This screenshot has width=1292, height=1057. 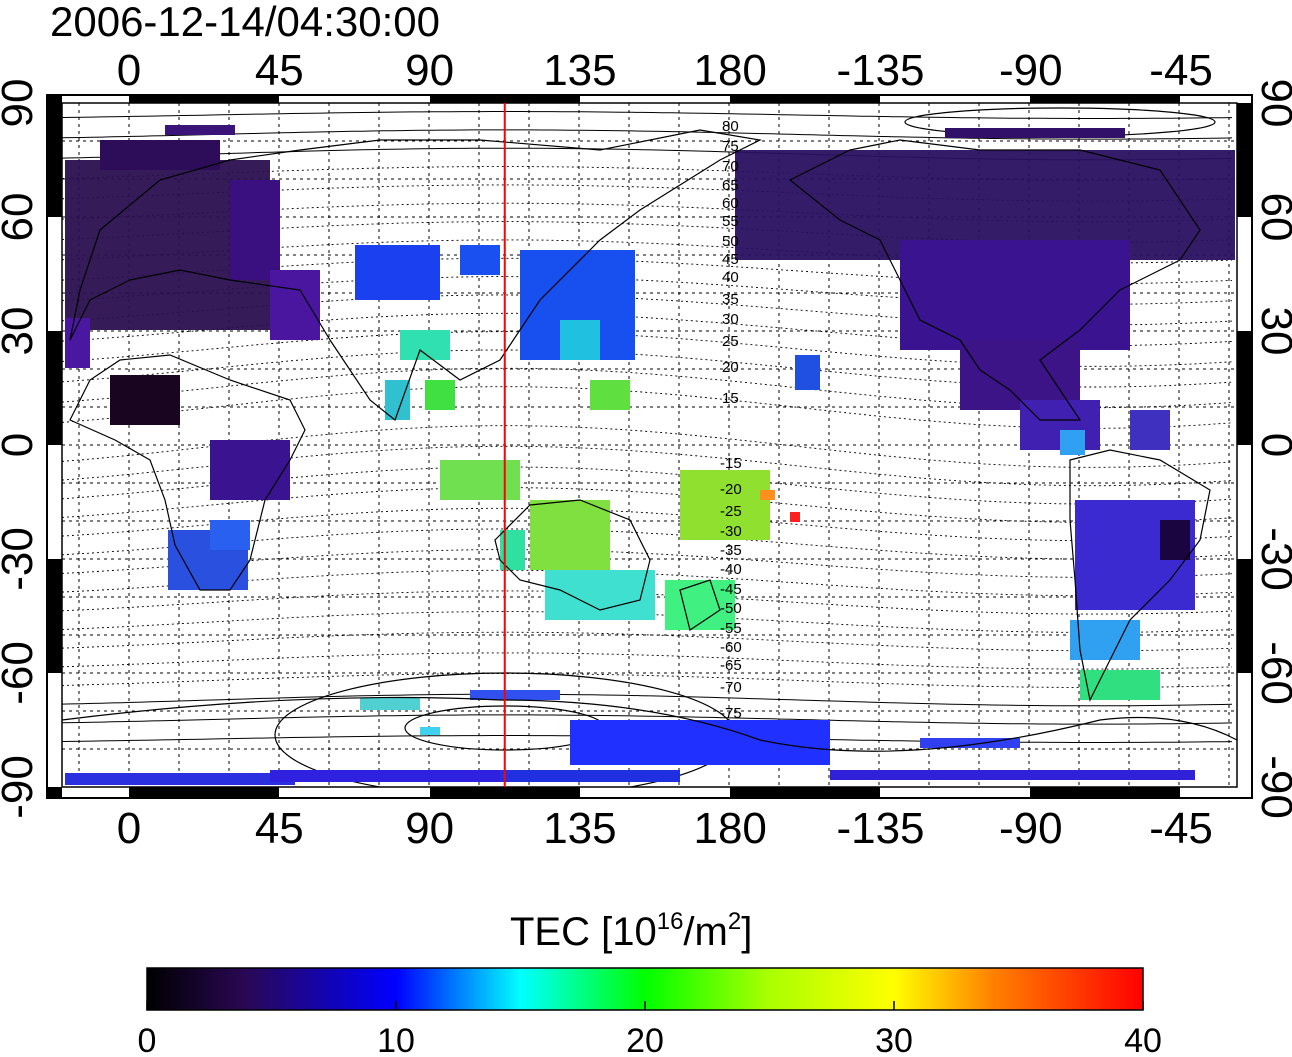 What do you see at coordinates (245, 22) in the screenshot?
I see `map-title: 2006-12-14/04:30:00` at bounding box center [245, 22].